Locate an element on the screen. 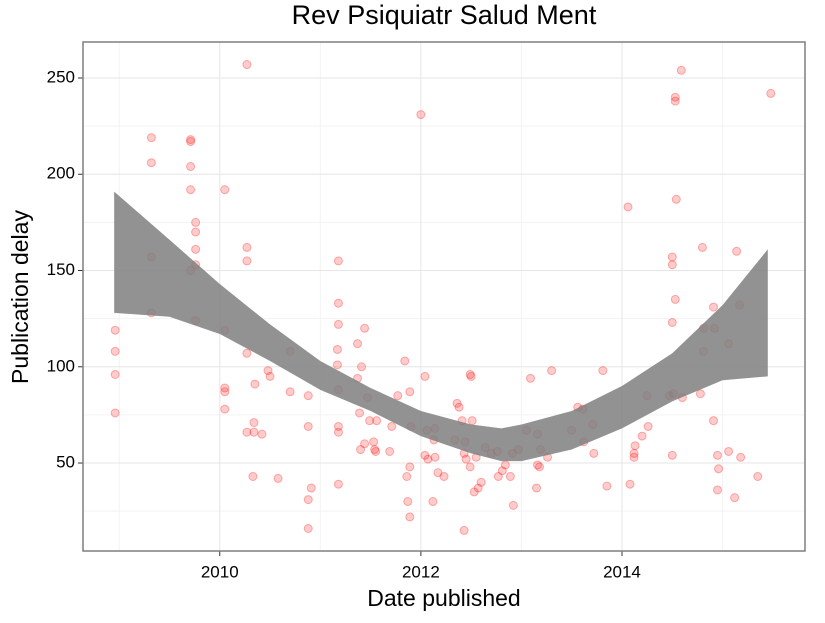  x-tick-label: 2010 is located at coordinates (220, 571).